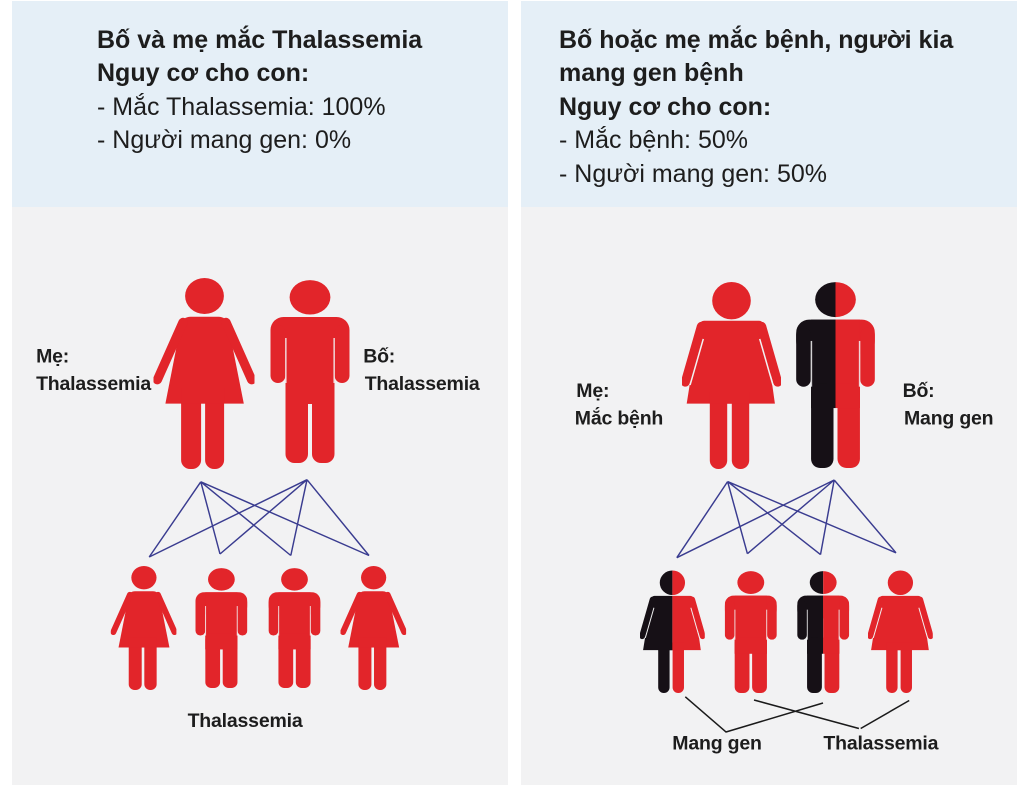  What do you see at coordinates (619, 418) in the screenshot?
I see `svg-text: Mắc bệnh` at bounding box center [619, 418].